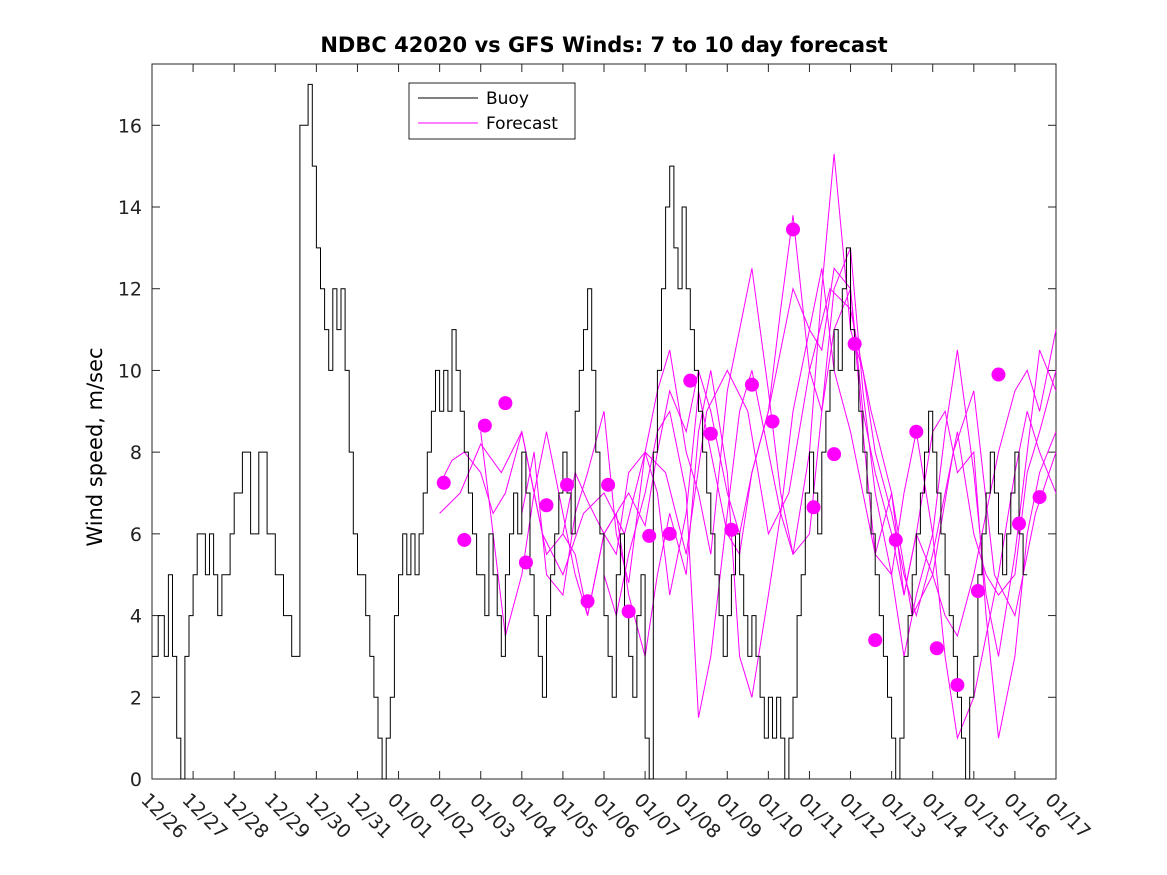 Image resolution: width=1167 pixels, height=875 pixels. I want to click on legend-forecast-label: Forecast, so click(522, 124).